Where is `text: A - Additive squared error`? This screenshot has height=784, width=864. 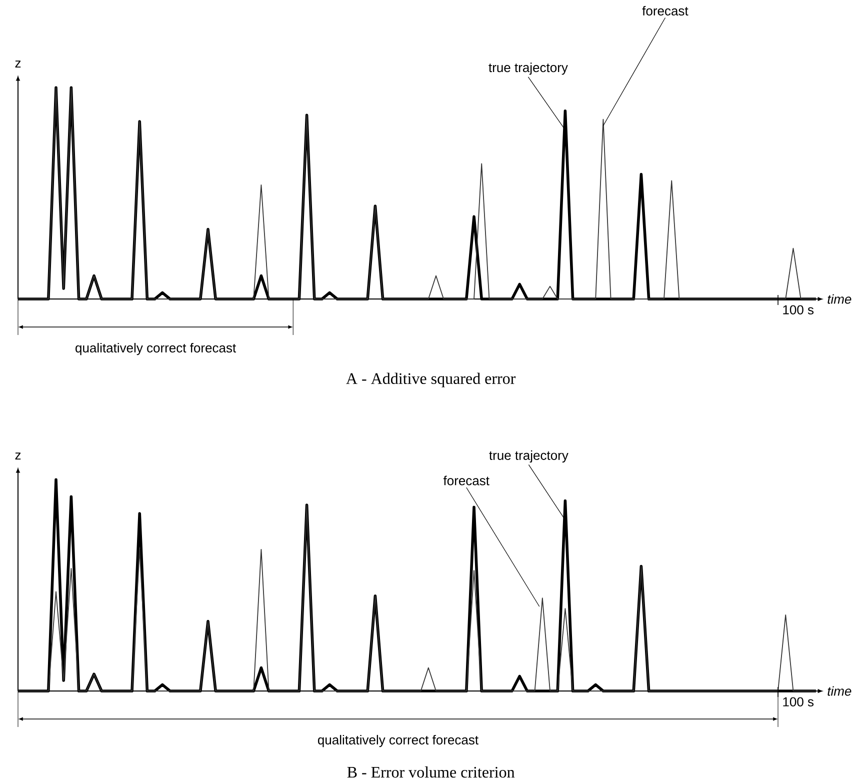
text: A - Additive squared error is located at coordinates (431, 380).